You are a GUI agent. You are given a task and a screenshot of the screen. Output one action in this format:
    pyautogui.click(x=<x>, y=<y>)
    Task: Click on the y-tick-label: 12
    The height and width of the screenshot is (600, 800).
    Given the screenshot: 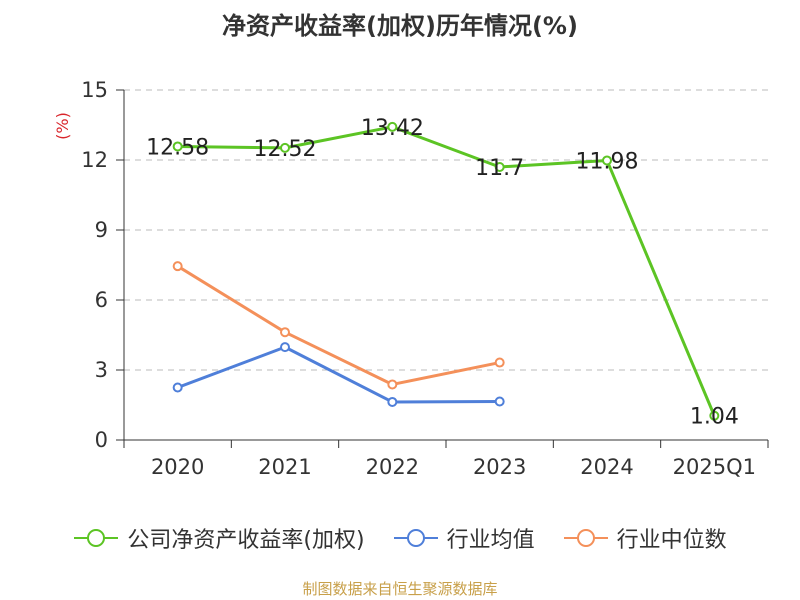 What is the action you would take?
    pyautogui.click(x=94, y=160)
    